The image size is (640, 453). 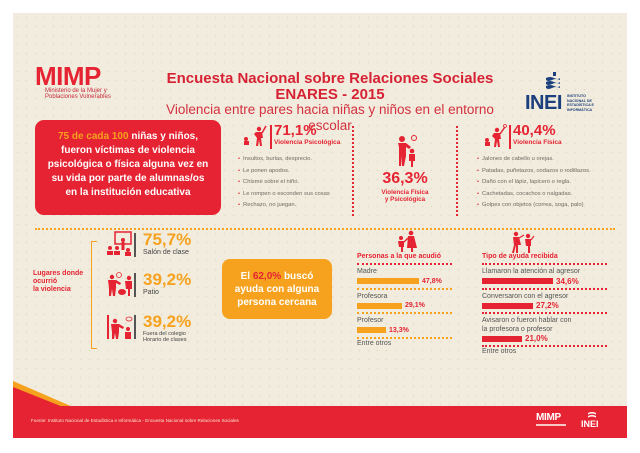 What do you see at coordinates (128, 192) in the screenshot?
I see `highlight-line-5: en la institución educativa` at bounding box center [128, 192].